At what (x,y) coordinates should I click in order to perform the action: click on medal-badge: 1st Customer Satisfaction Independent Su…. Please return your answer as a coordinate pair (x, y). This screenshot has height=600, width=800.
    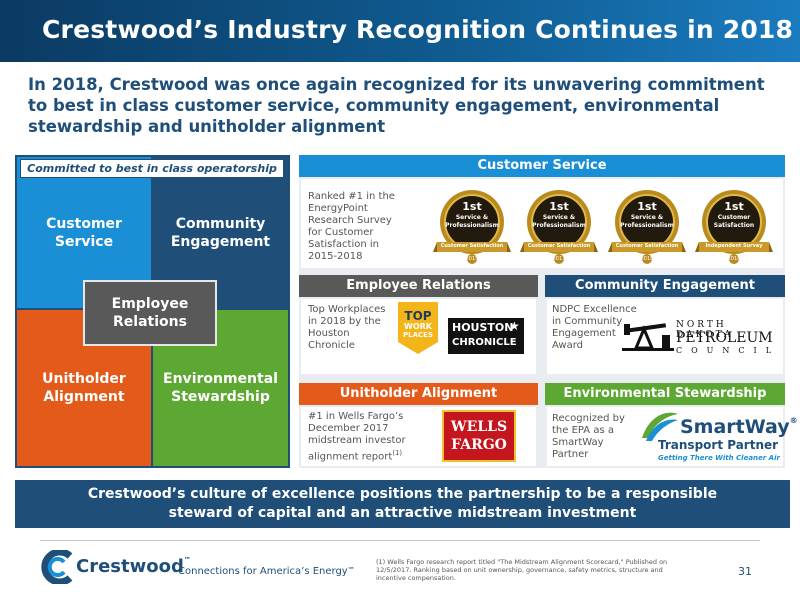
    Looking at the image, I should click on (734, 225).